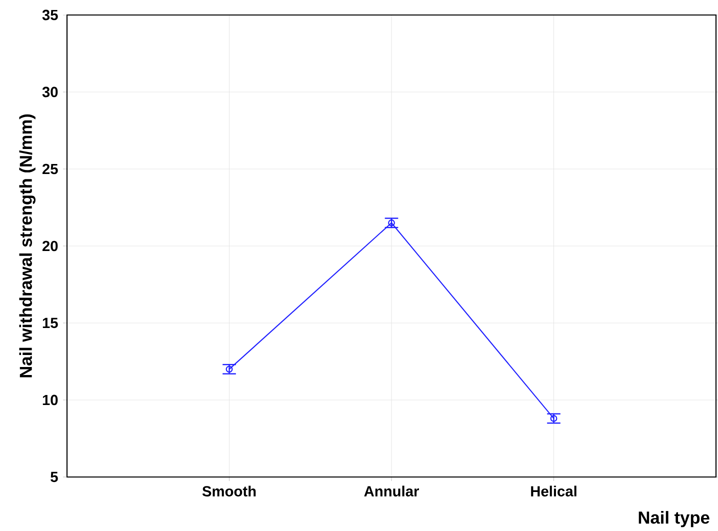 The image size is (718, 531). What do you see at coordinates (27, 246) in the screenshot?
I see `y-axis-title: Nail withdrawal strength (N/mm)` at bounding box center [27, 246].